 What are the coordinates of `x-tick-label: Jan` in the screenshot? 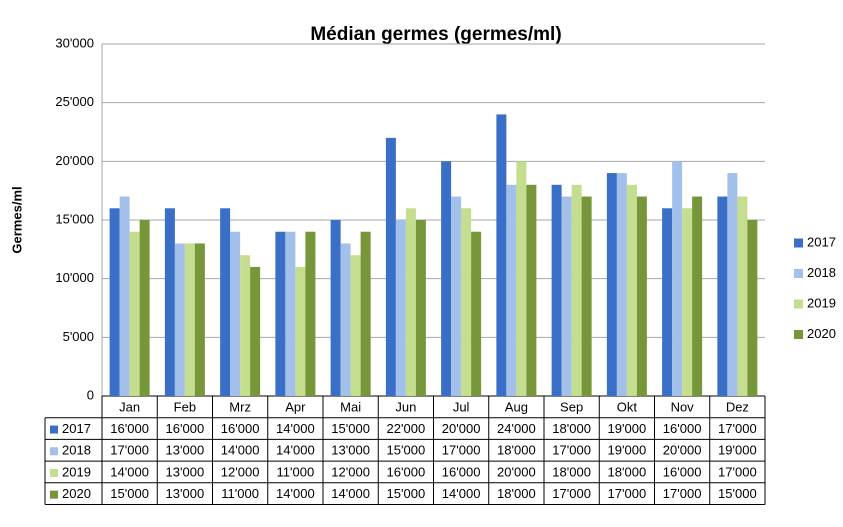 It's located at (129, 406).